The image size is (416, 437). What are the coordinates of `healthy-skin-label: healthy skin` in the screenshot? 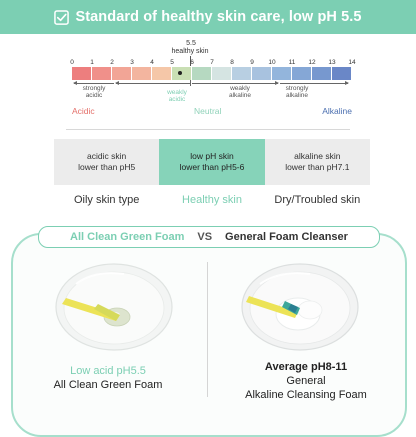 It's located at (190, 51).